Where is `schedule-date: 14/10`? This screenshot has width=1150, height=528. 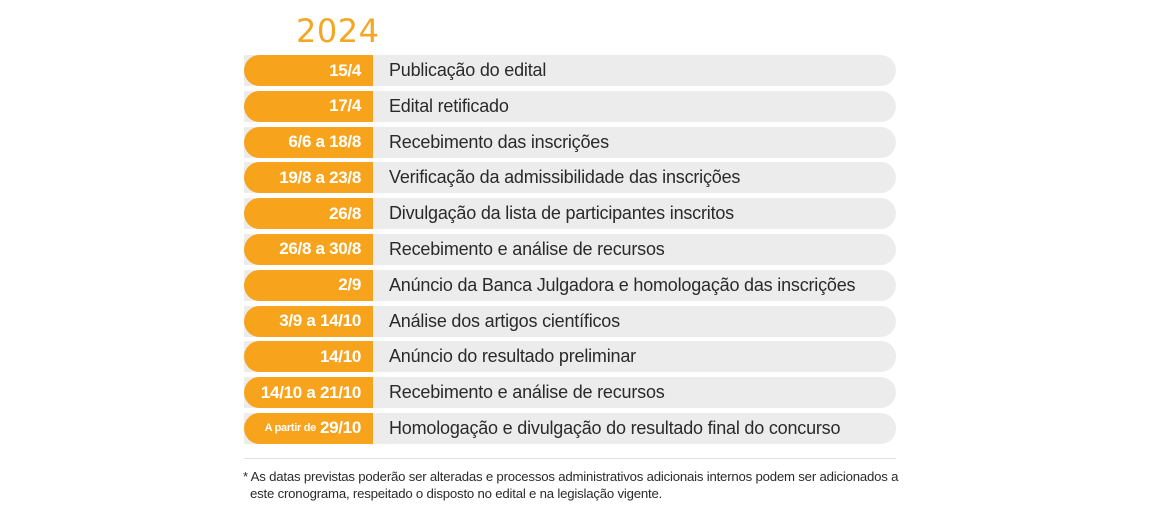
schedule-date: 14/10 is located at coordinates (308, 357).